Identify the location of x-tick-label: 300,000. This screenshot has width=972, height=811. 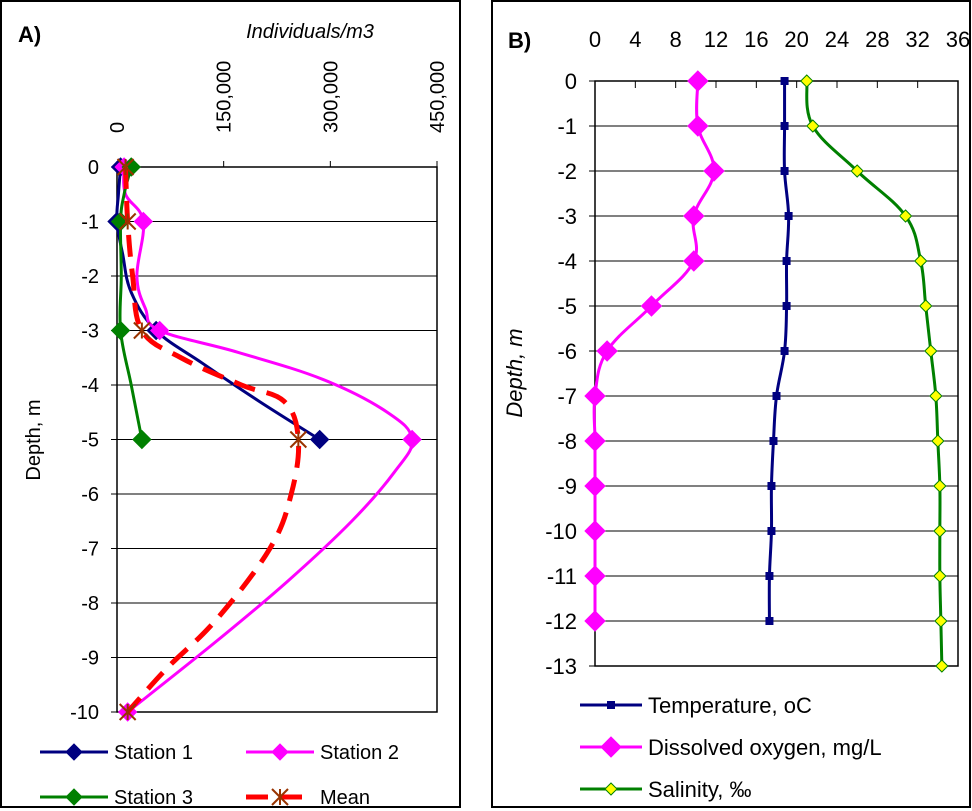
(331, 97).